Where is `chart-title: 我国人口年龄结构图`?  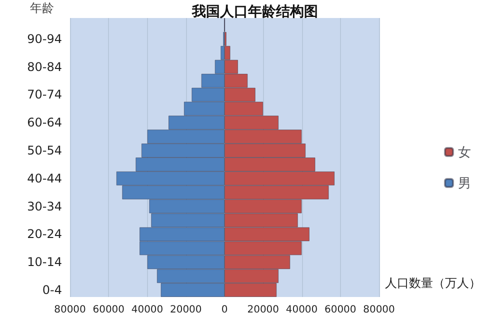
chart-title: 我国人口年龄结构图 is located at coordinates (254, 12).